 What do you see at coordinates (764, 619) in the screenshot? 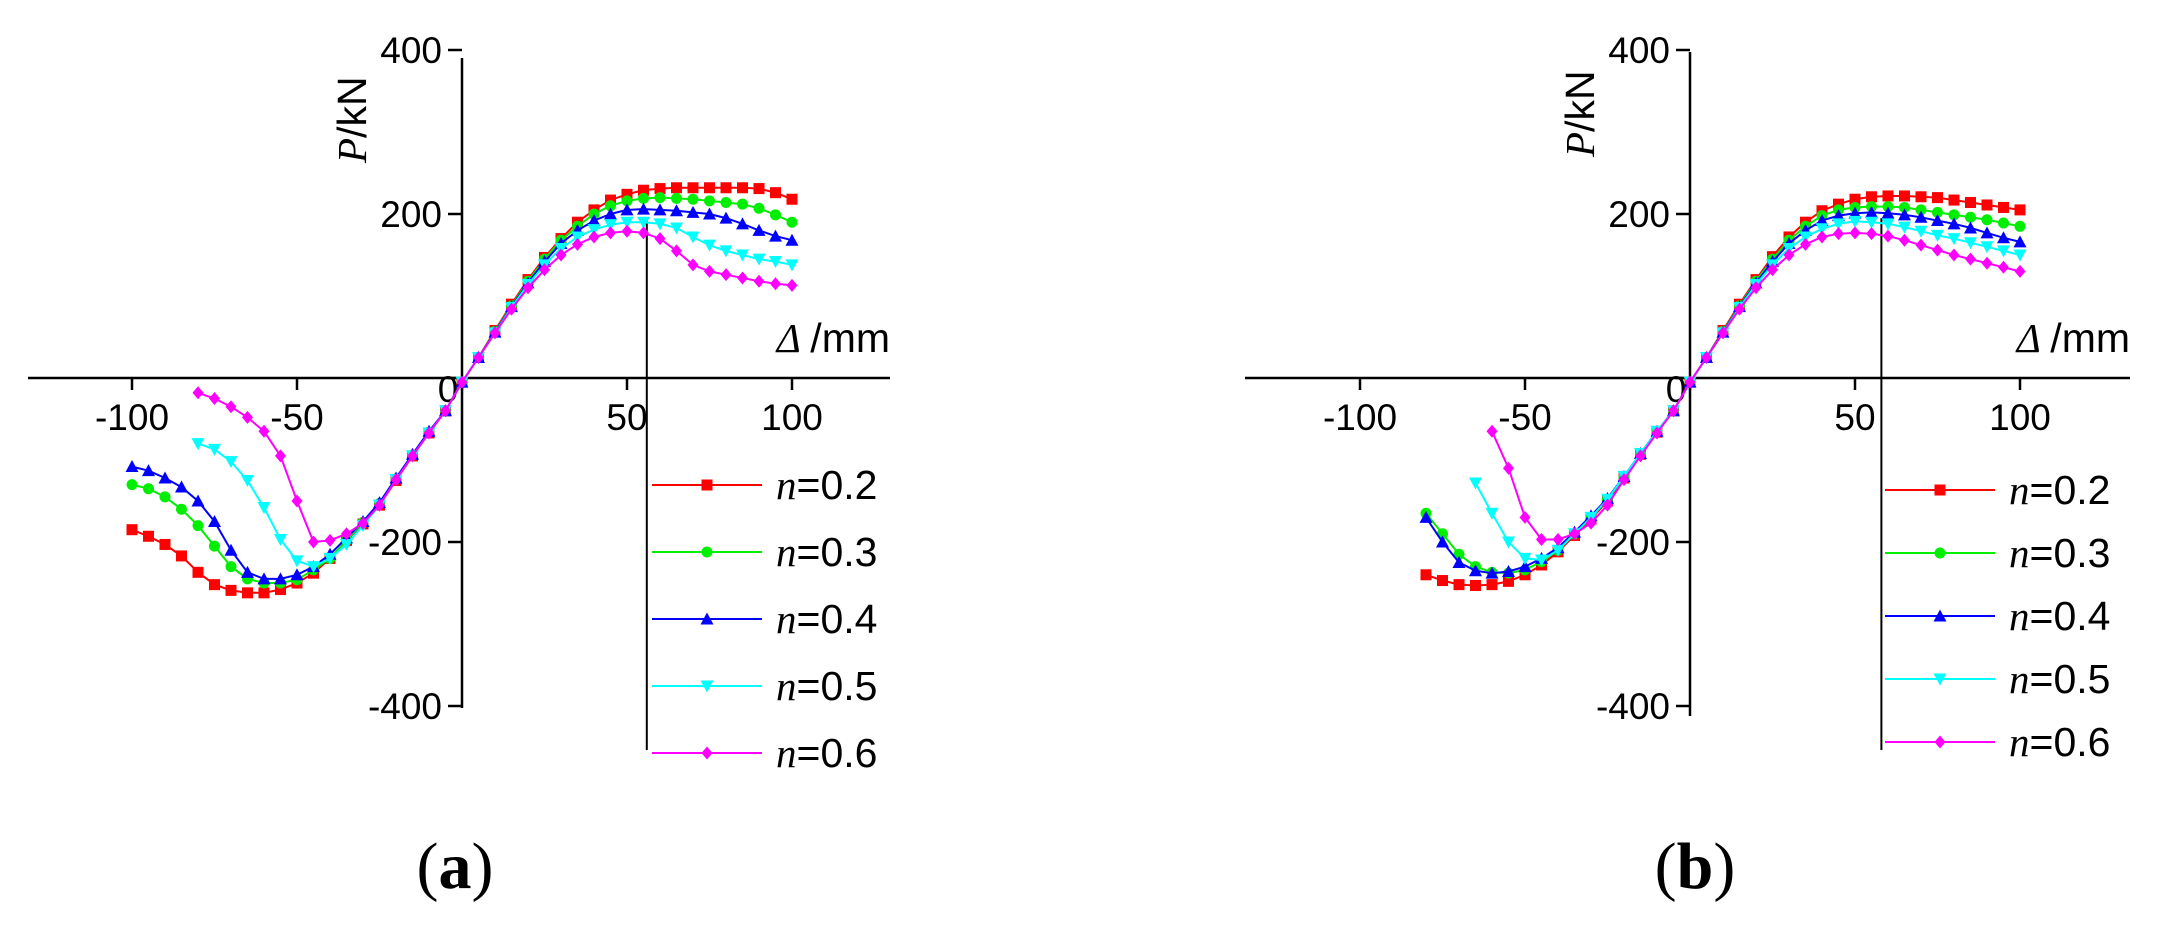
I see `legend-entry: n=0.4` at bounding box center [764, 619].